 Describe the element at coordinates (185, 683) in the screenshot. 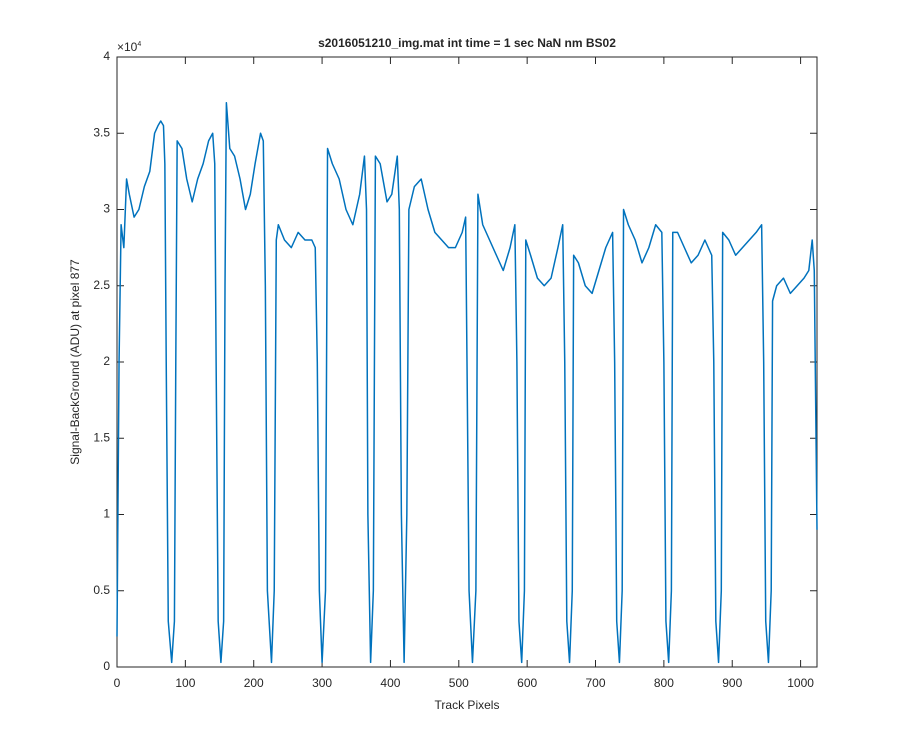

I see `x-tick-label: 100` at that location.